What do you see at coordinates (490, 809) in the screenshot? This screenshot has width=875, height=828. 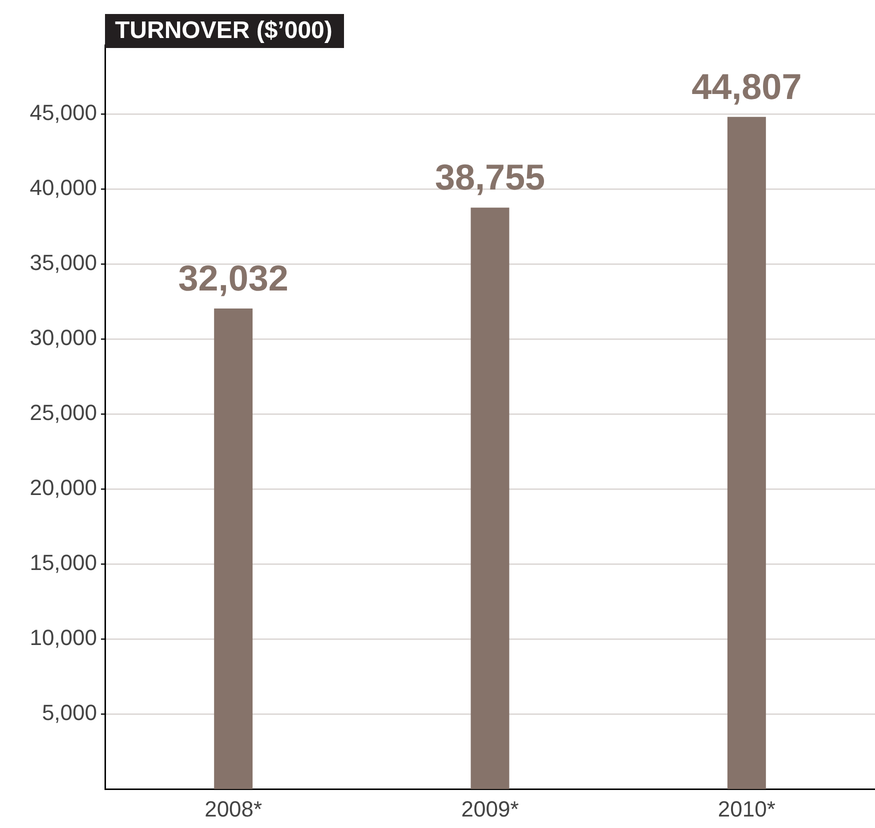 I see `x-tick-label: 2009*` at bounding box center [490, 809].